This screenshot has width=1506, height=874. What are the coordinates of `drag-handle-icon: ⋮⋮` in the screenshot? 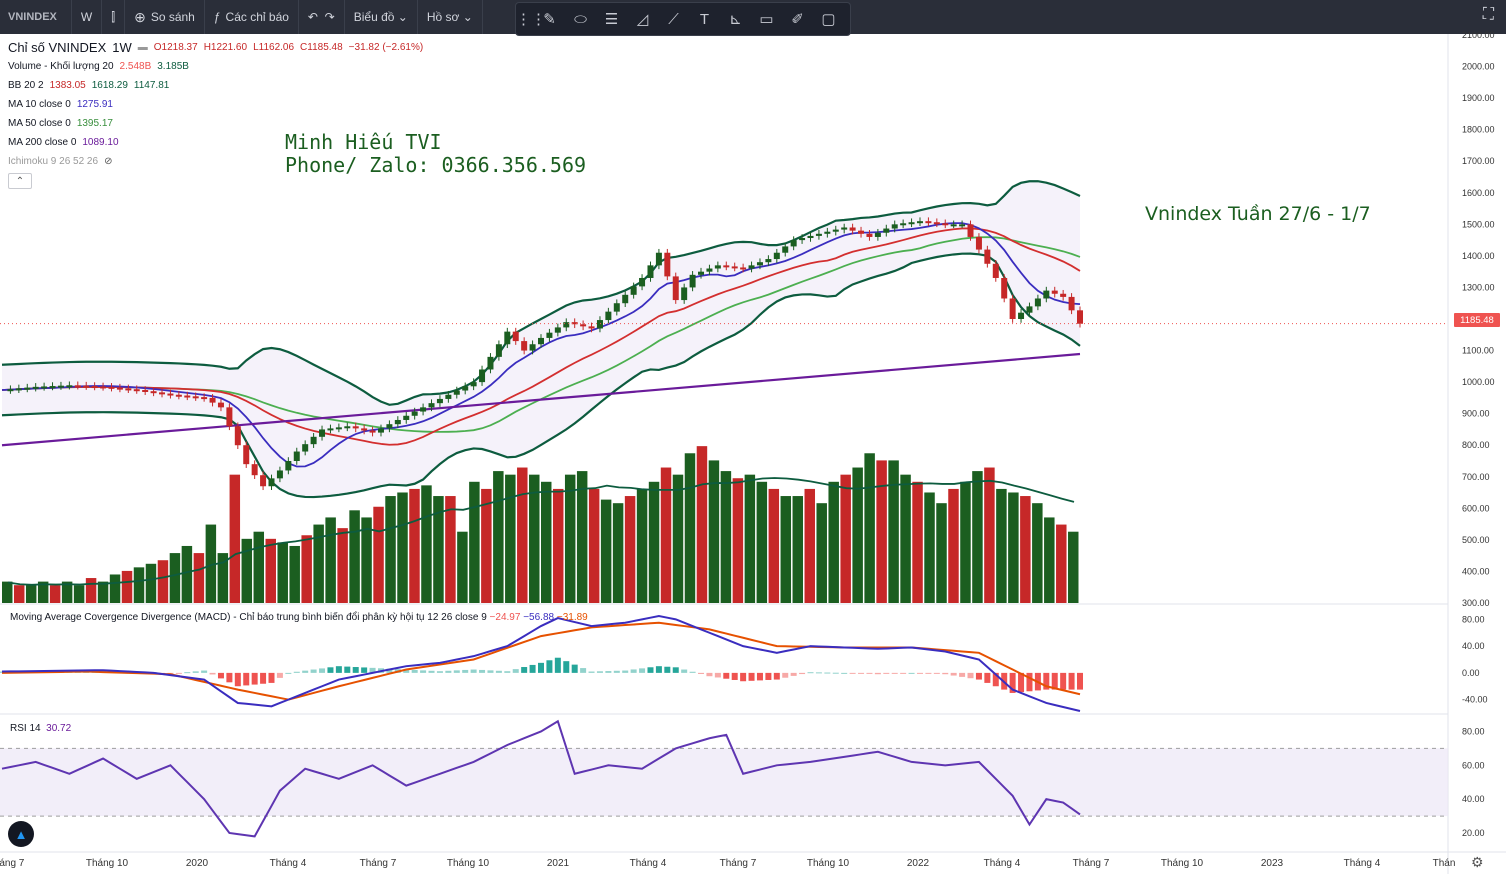 It's located at (531, 19).